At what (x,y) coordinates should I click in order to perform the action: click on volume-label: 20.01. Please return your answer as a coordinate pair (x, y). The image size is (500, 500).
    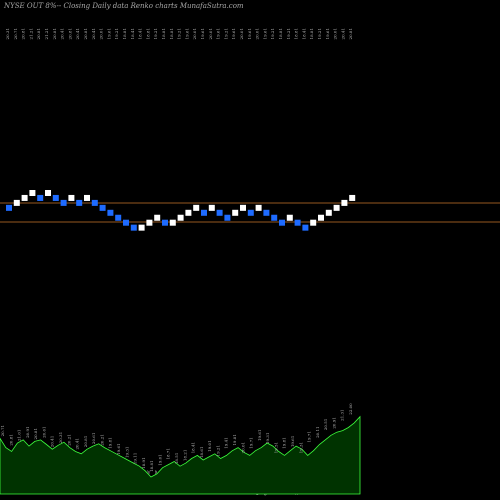
    Looking at the image, I should click on (242, 447).